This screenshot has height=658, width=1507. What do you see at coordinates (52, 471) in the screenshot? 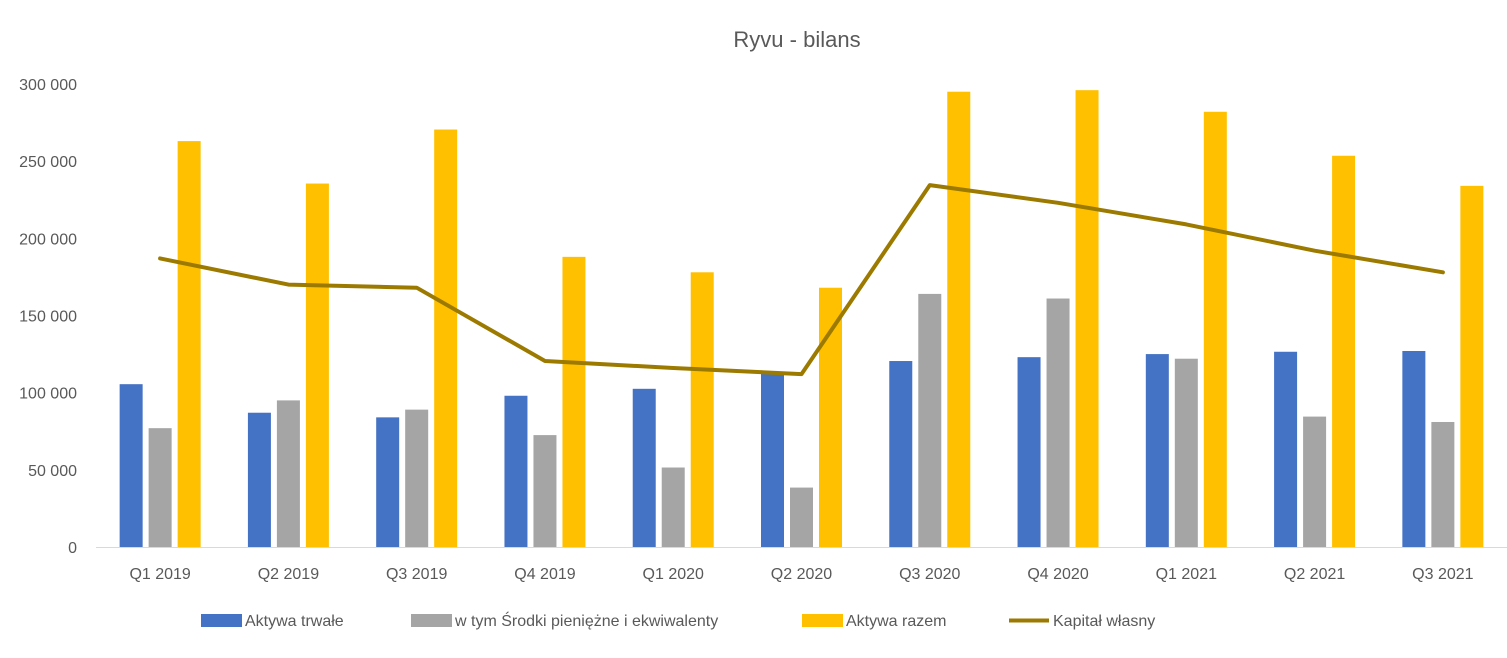
I see `y-tick-label: 50 000` at bounding box center [52, 471].